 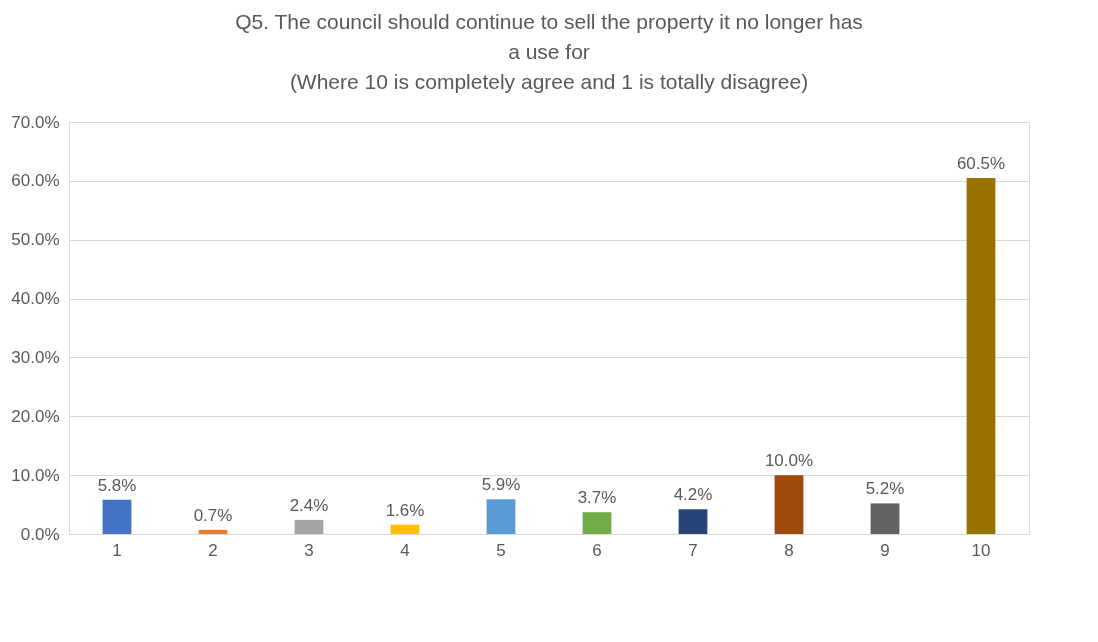 I want to click on x-tick-label: 7, so click(x=693, y=550).